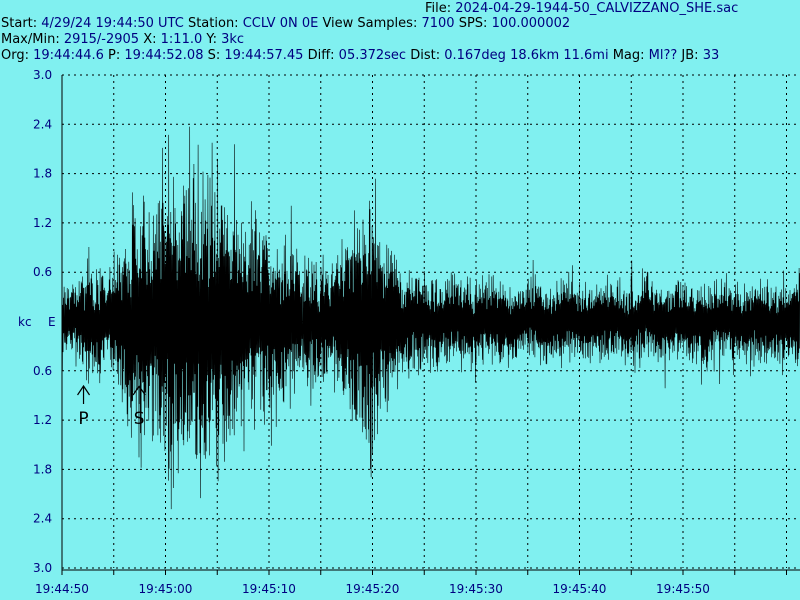  What do you see at coordinates (473, 23) in the screenshot?
I see `sps-label: SPS:` at bounding box center [473, 23].